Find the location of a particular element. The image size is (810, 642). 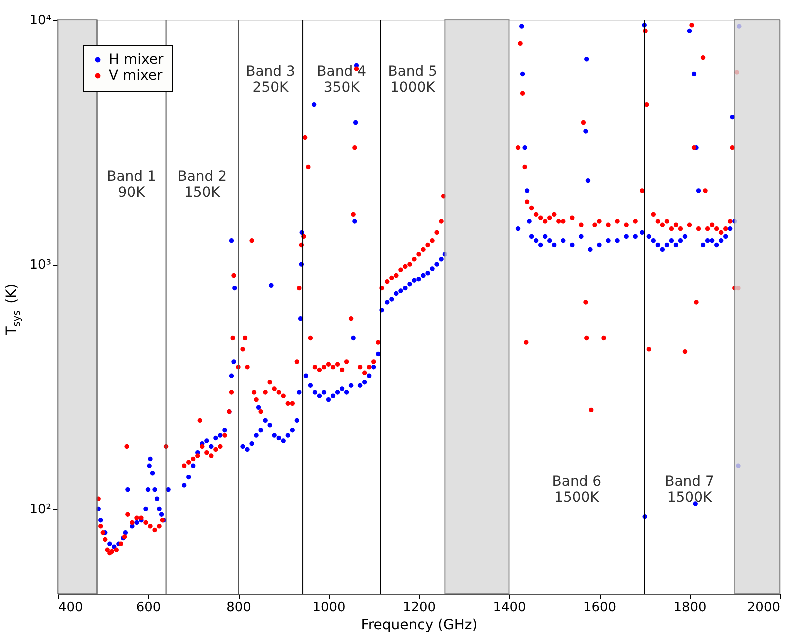

x-tick-label: 800 is located at coordinates (239, 608).